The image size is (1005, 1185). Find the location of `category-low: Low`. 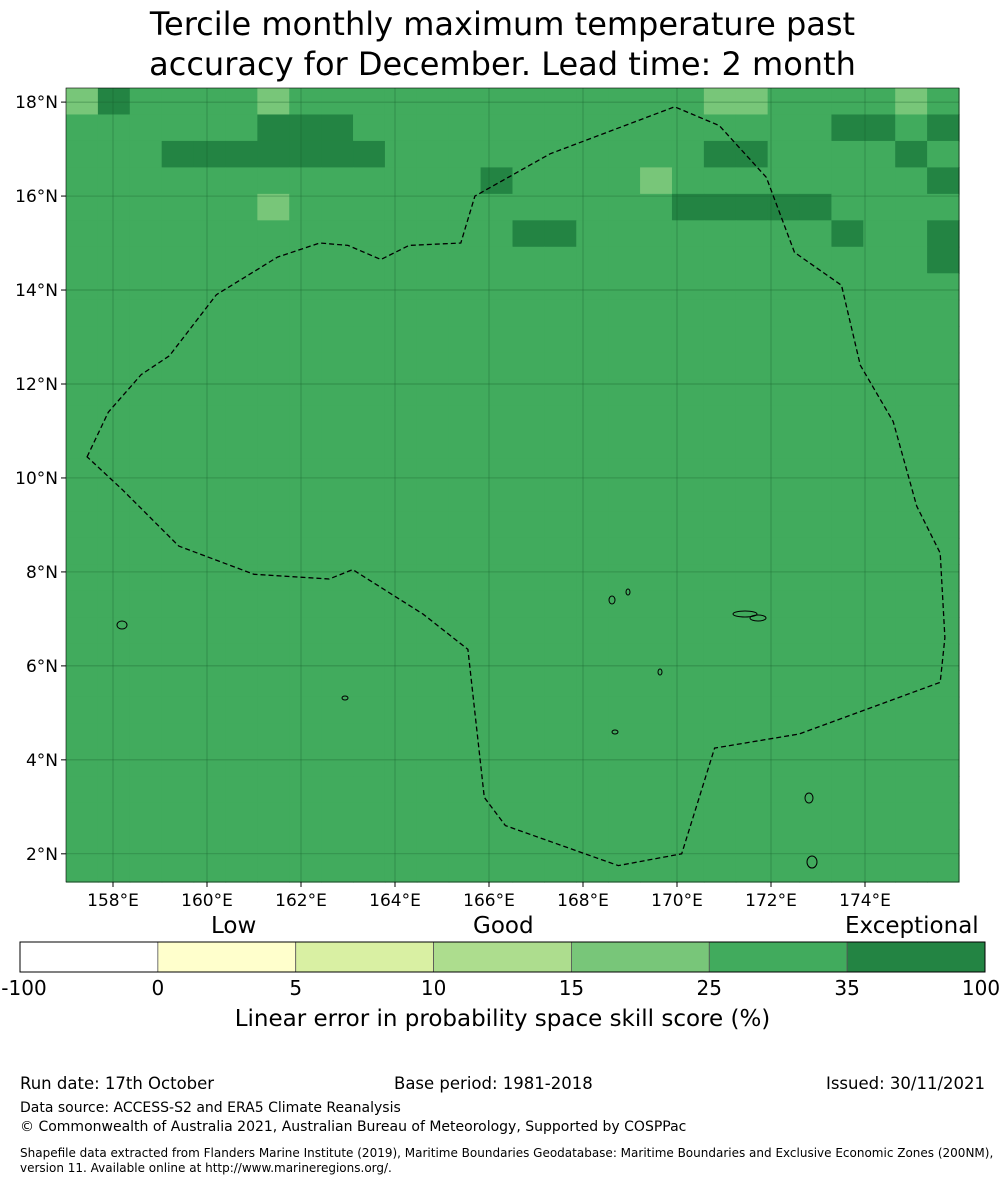

category-low: Low is located at coordinates (234, 926).